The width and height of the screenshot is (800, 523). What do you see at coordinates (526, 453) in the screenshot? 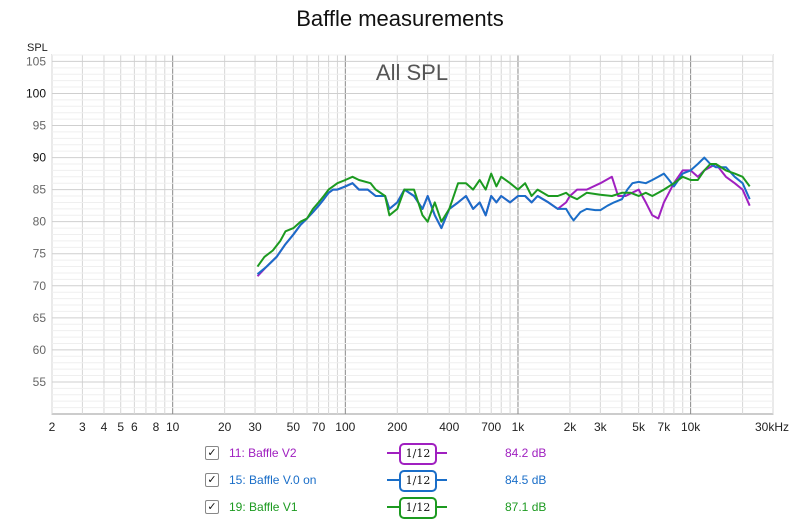
I see `legend-value: 84.2 dB` at bounding box center [526, 453].